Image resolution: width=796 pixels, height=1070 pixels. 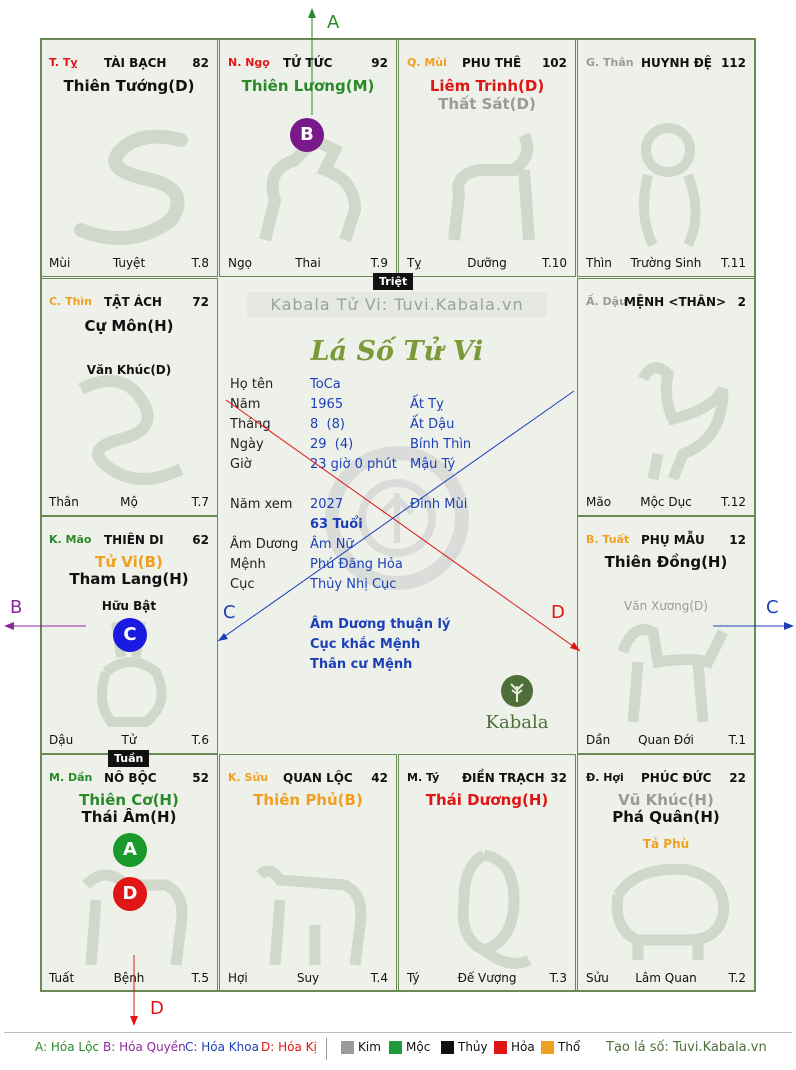 I want to click on can-chi-label: B. Tuất, so click(x=608, y=539).